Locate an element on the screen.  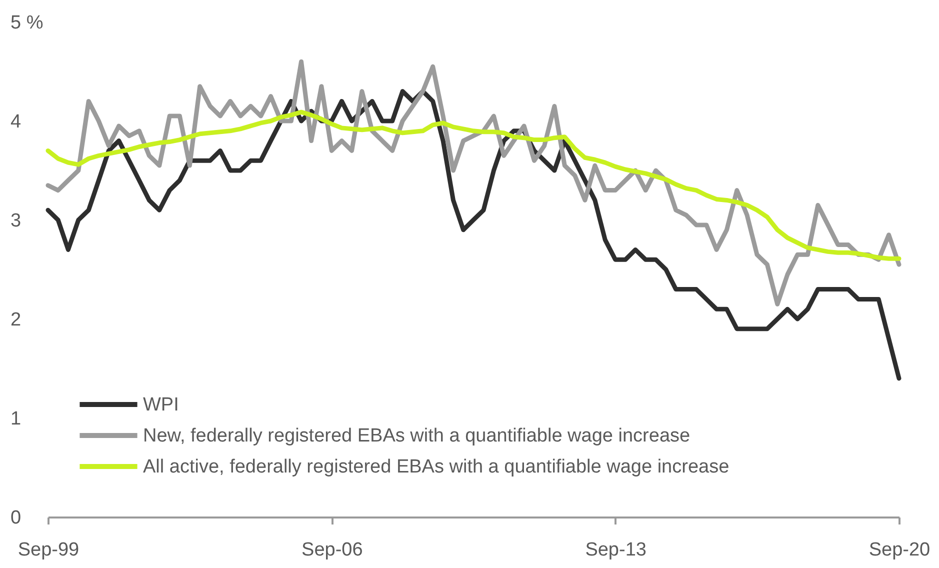
y-tick-label: 2 is located at coordinates (16, 320).